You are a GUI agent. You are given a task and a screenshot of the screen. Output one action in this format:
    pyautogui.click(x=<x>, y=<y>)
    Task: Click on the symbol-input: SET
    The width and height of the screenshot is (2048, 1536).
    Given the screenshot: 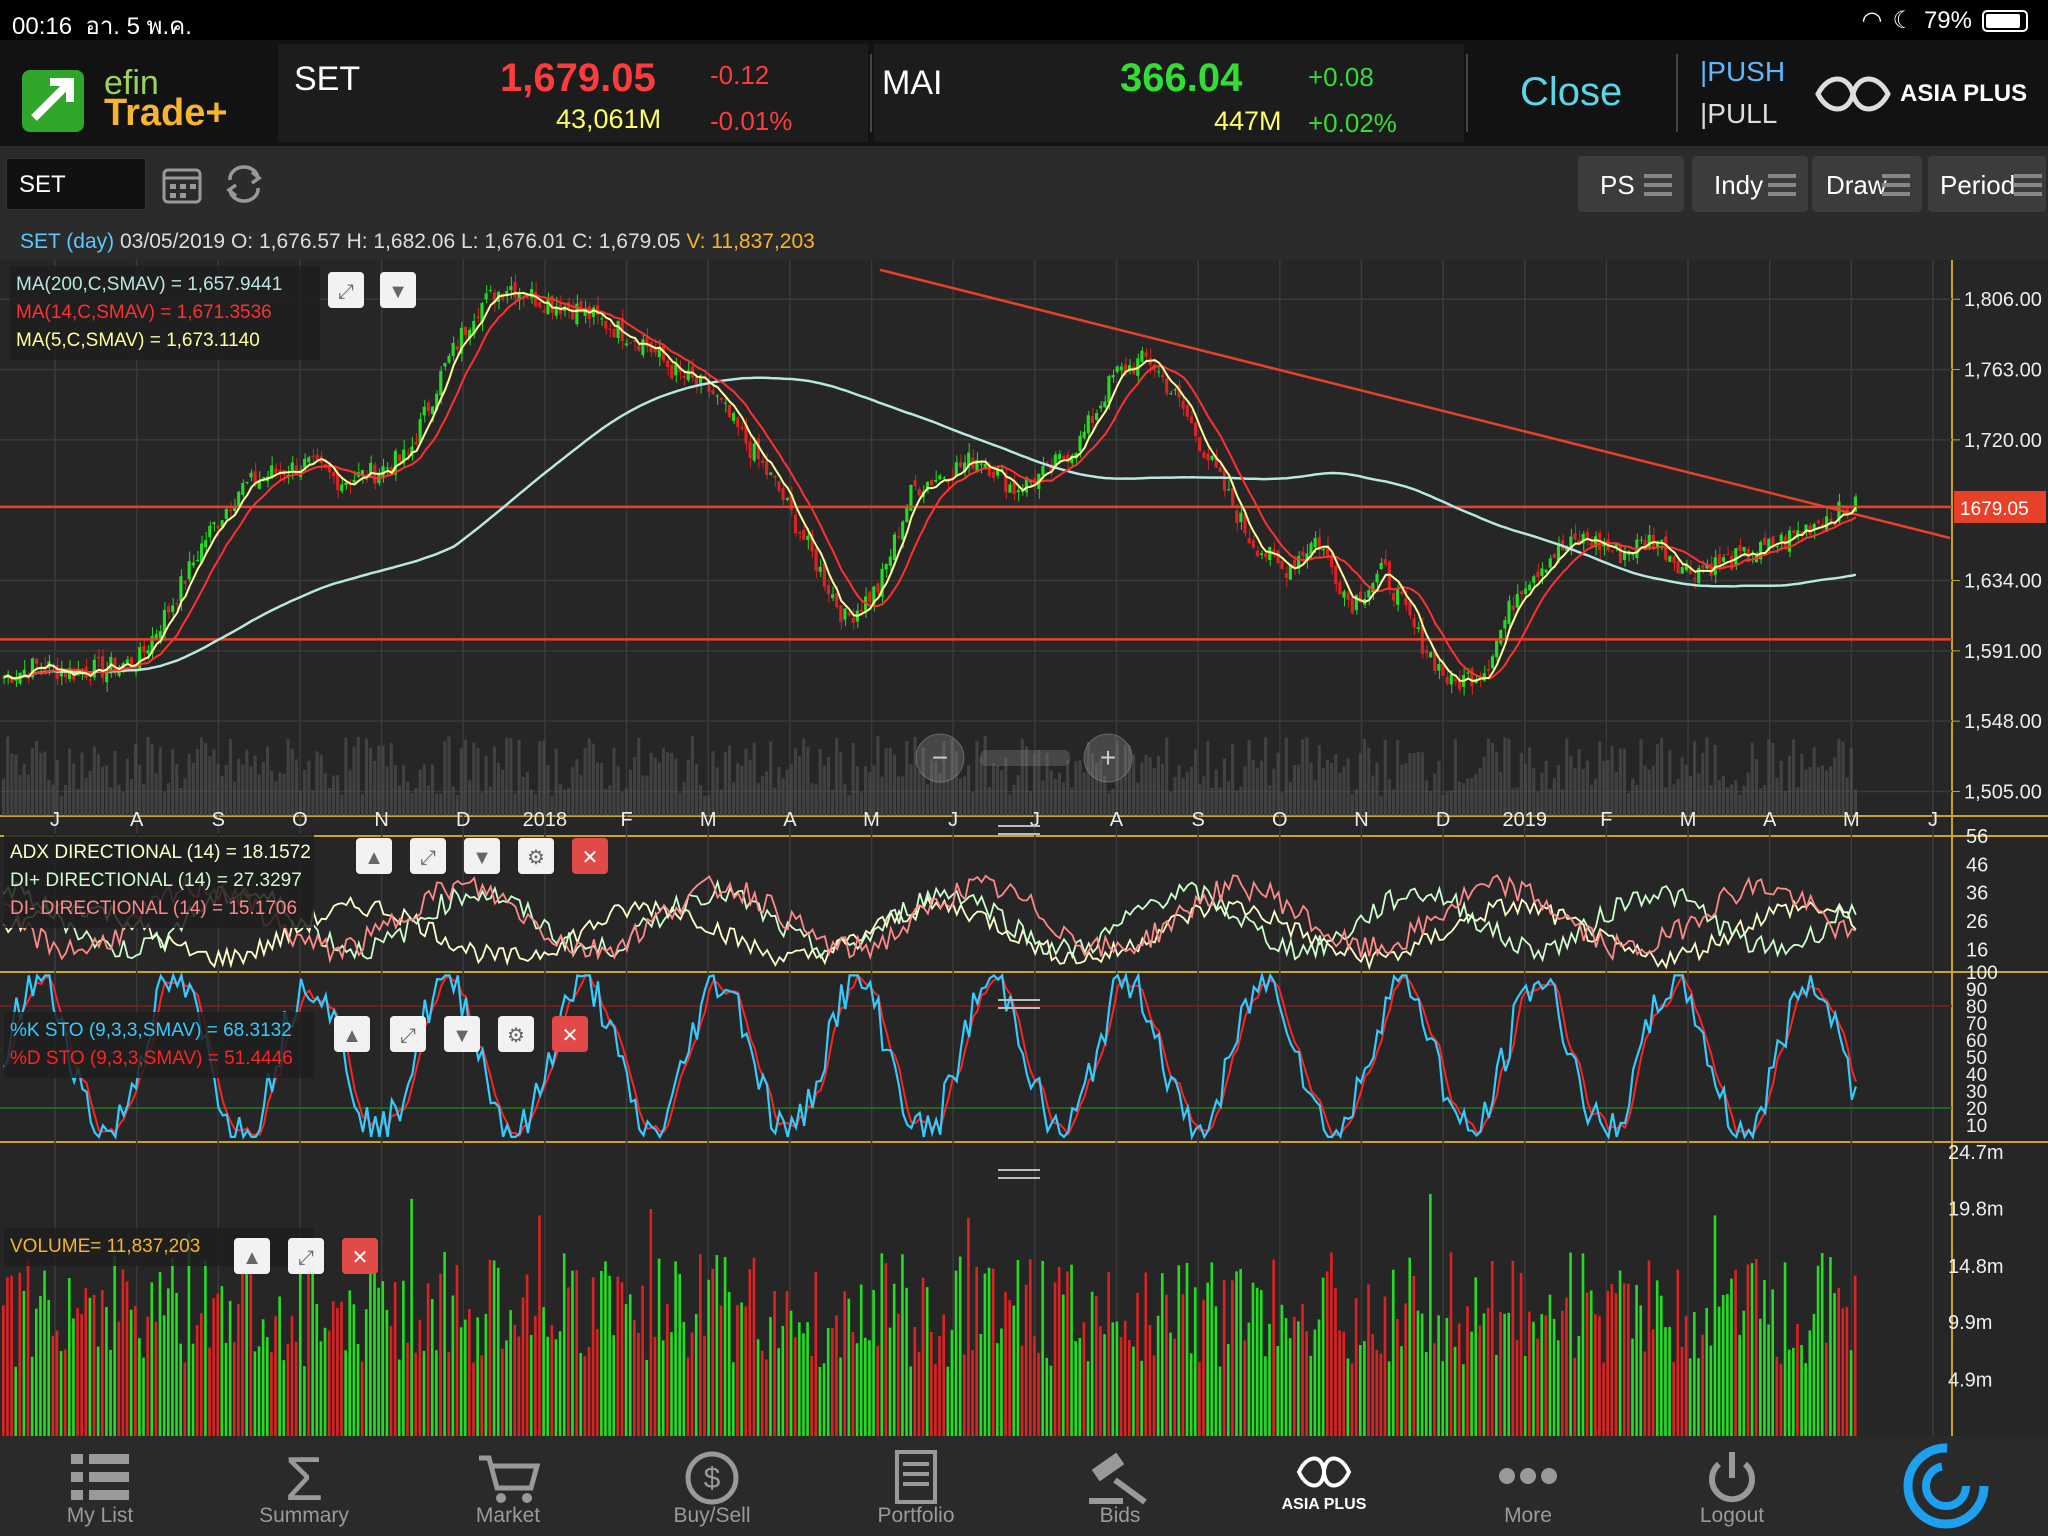 What is the action you would take?
    pyautogui.click(x=76, y=184)
    